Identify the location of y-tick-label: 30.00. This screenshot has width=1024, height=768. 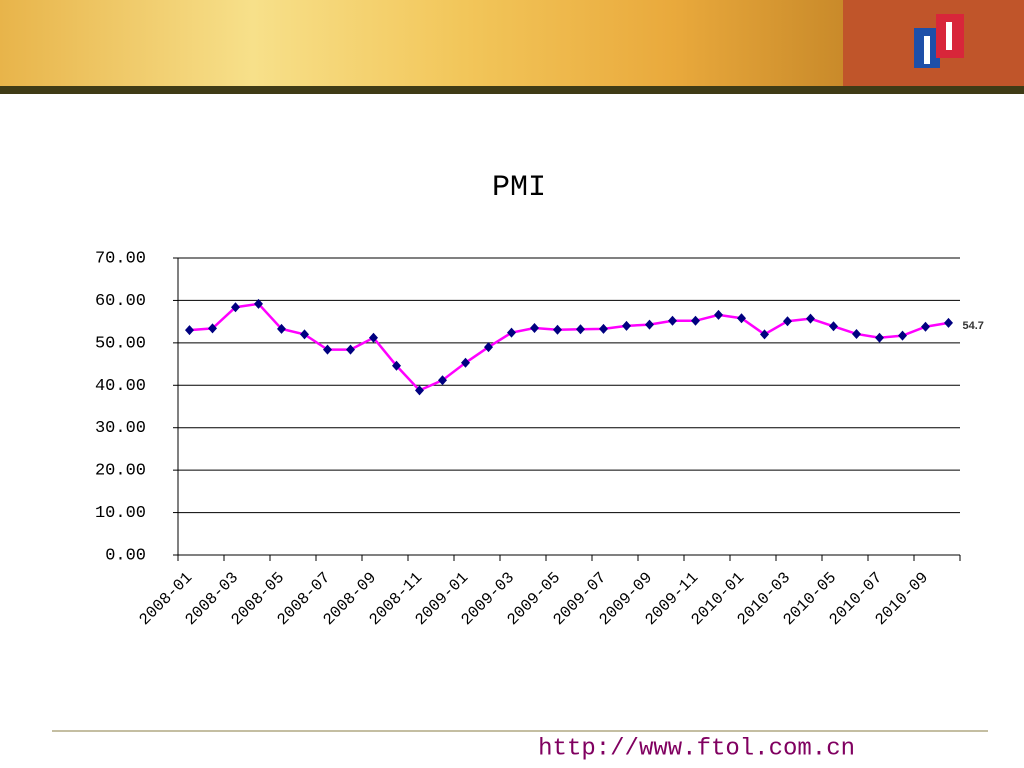
(120, 428).